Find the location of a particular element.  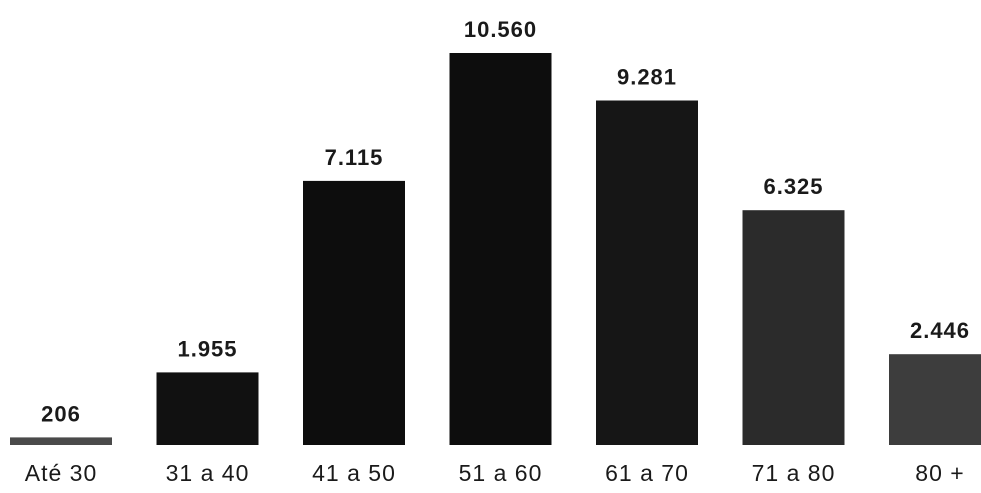

x-tick-label-6: 80 + is located at coordinates (939, 473).